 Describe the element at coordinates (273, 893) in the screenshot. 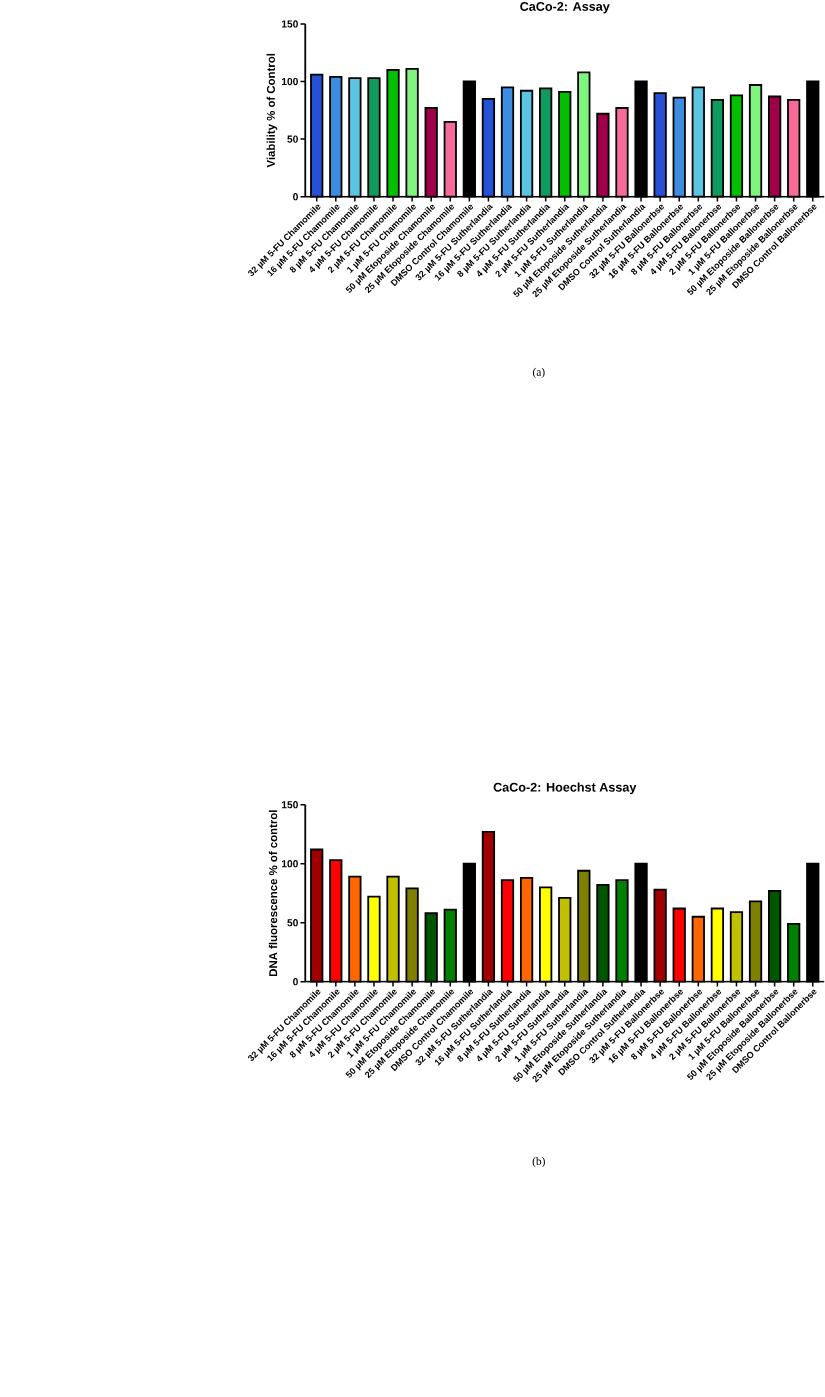

I see `y-axis-title: DNA fluorescence % of control` at that location.